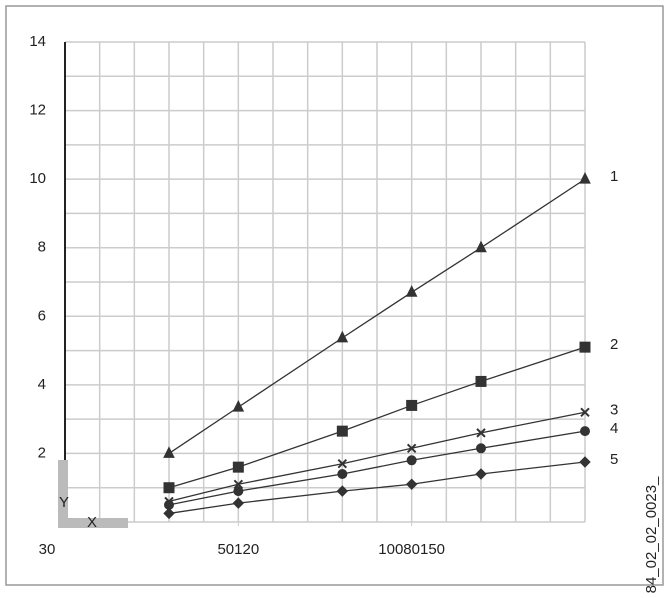 The height and width of the screenshot is (598, 671). I want to click on y-tick-label: 8, so click(42, 247).